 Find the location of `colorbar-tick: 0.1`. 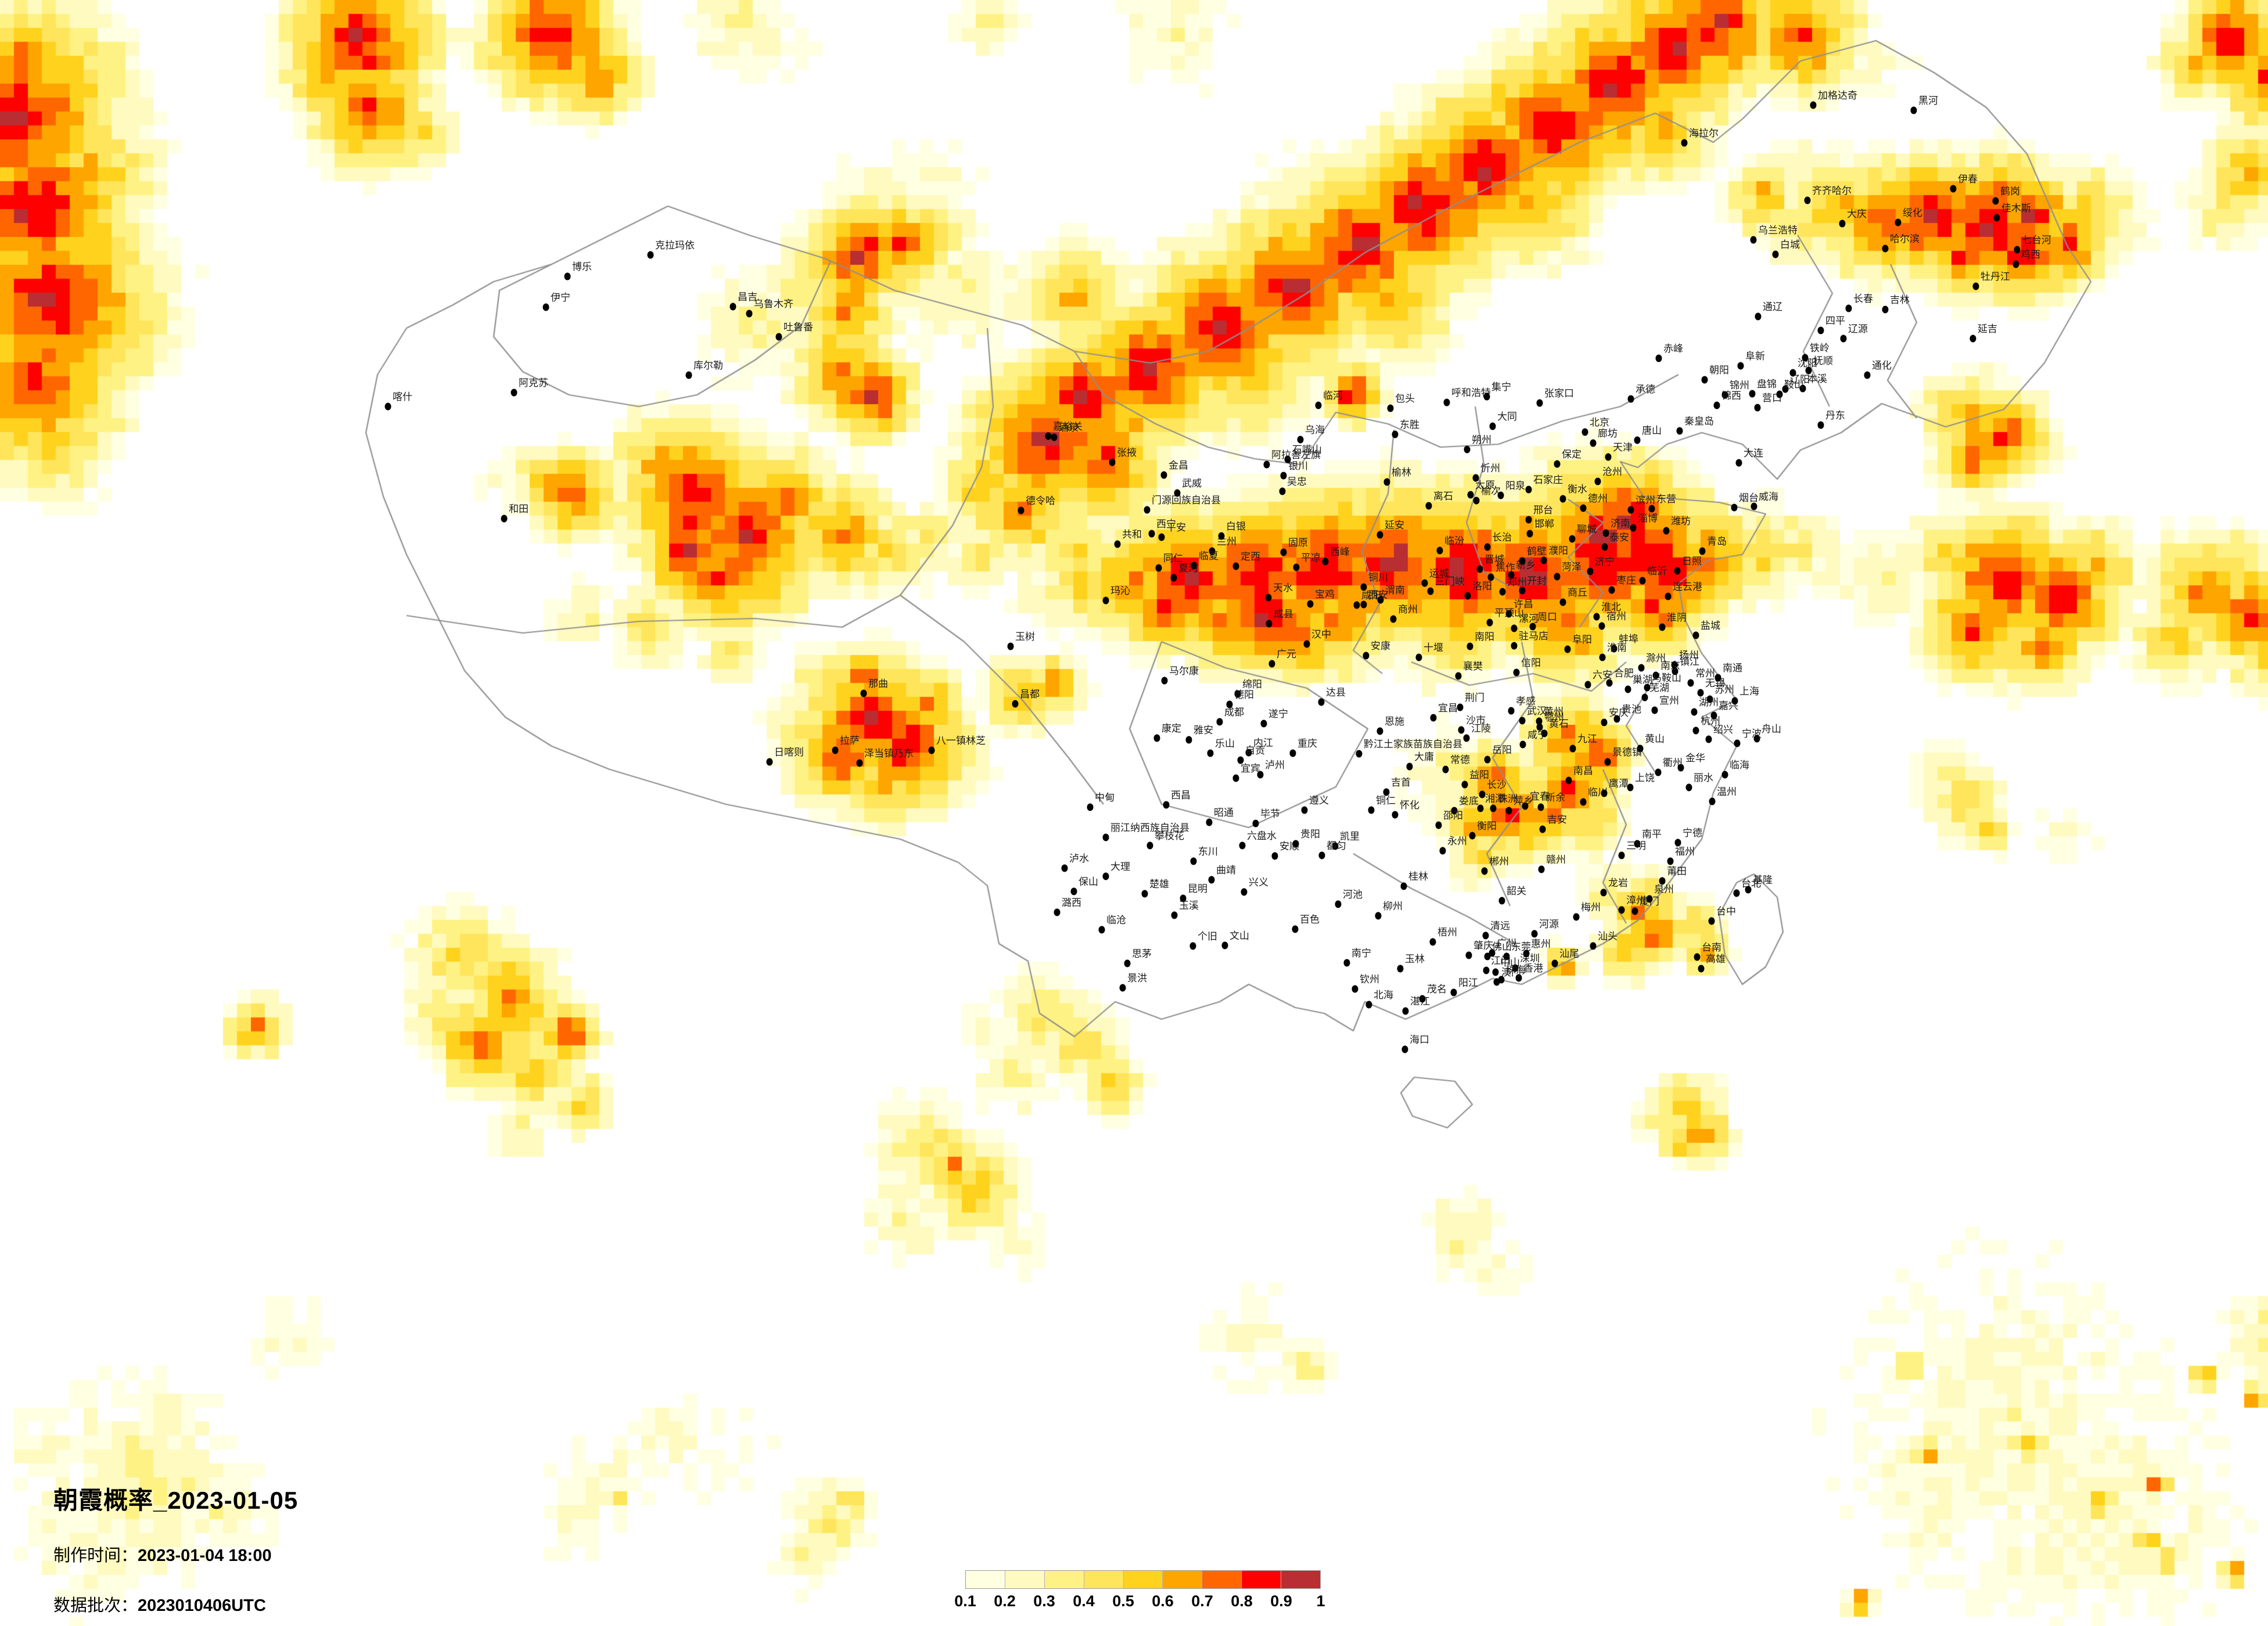

colorbar-tick: 0.1 is located at coordinates (965, 1601).